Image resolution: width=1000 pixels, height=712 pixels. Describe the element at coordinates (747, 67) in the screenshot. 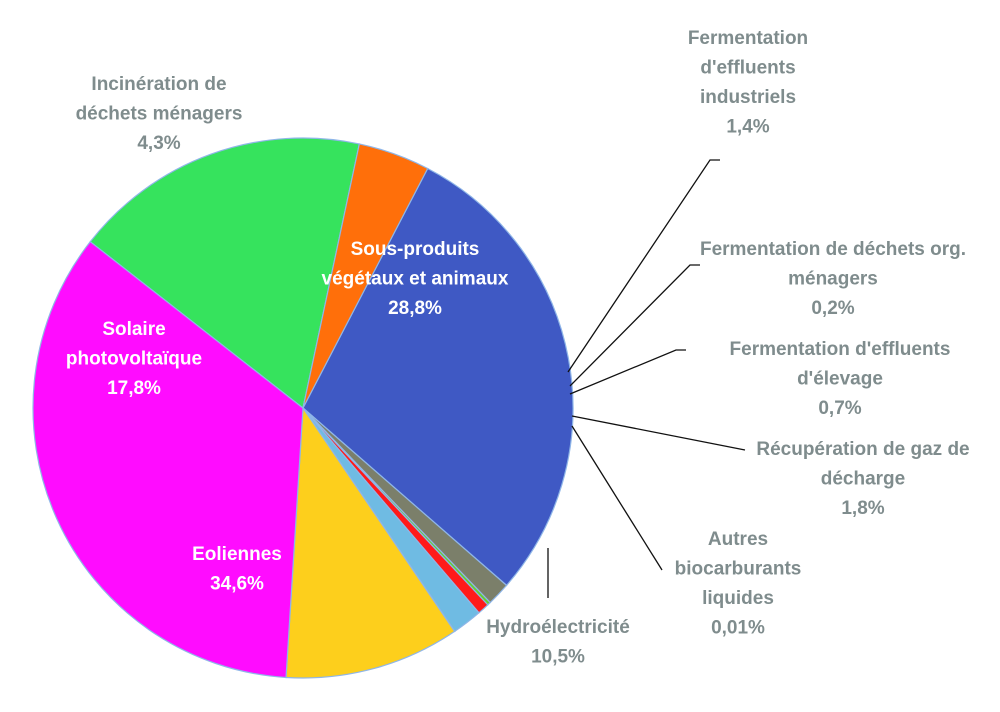

I see `slice-label-line: d'effluents` at that location.